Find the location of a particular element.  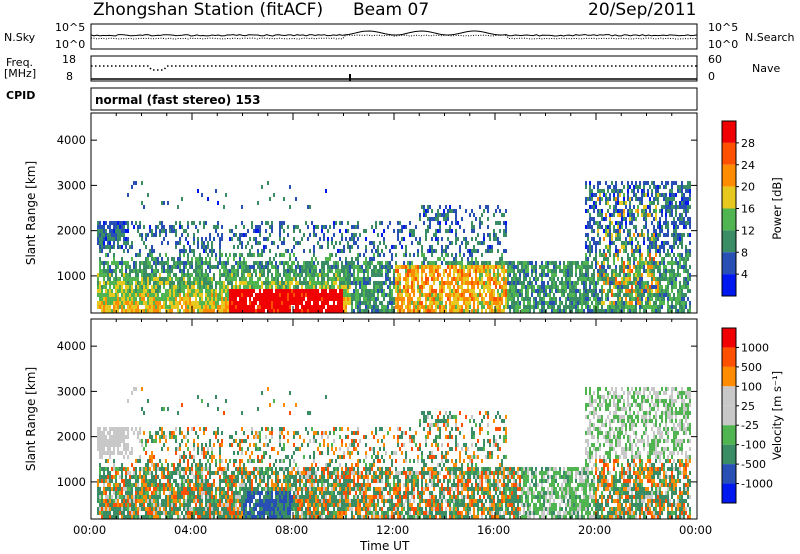

y-tick-label: 1000 is located at coordinates (71, 276).